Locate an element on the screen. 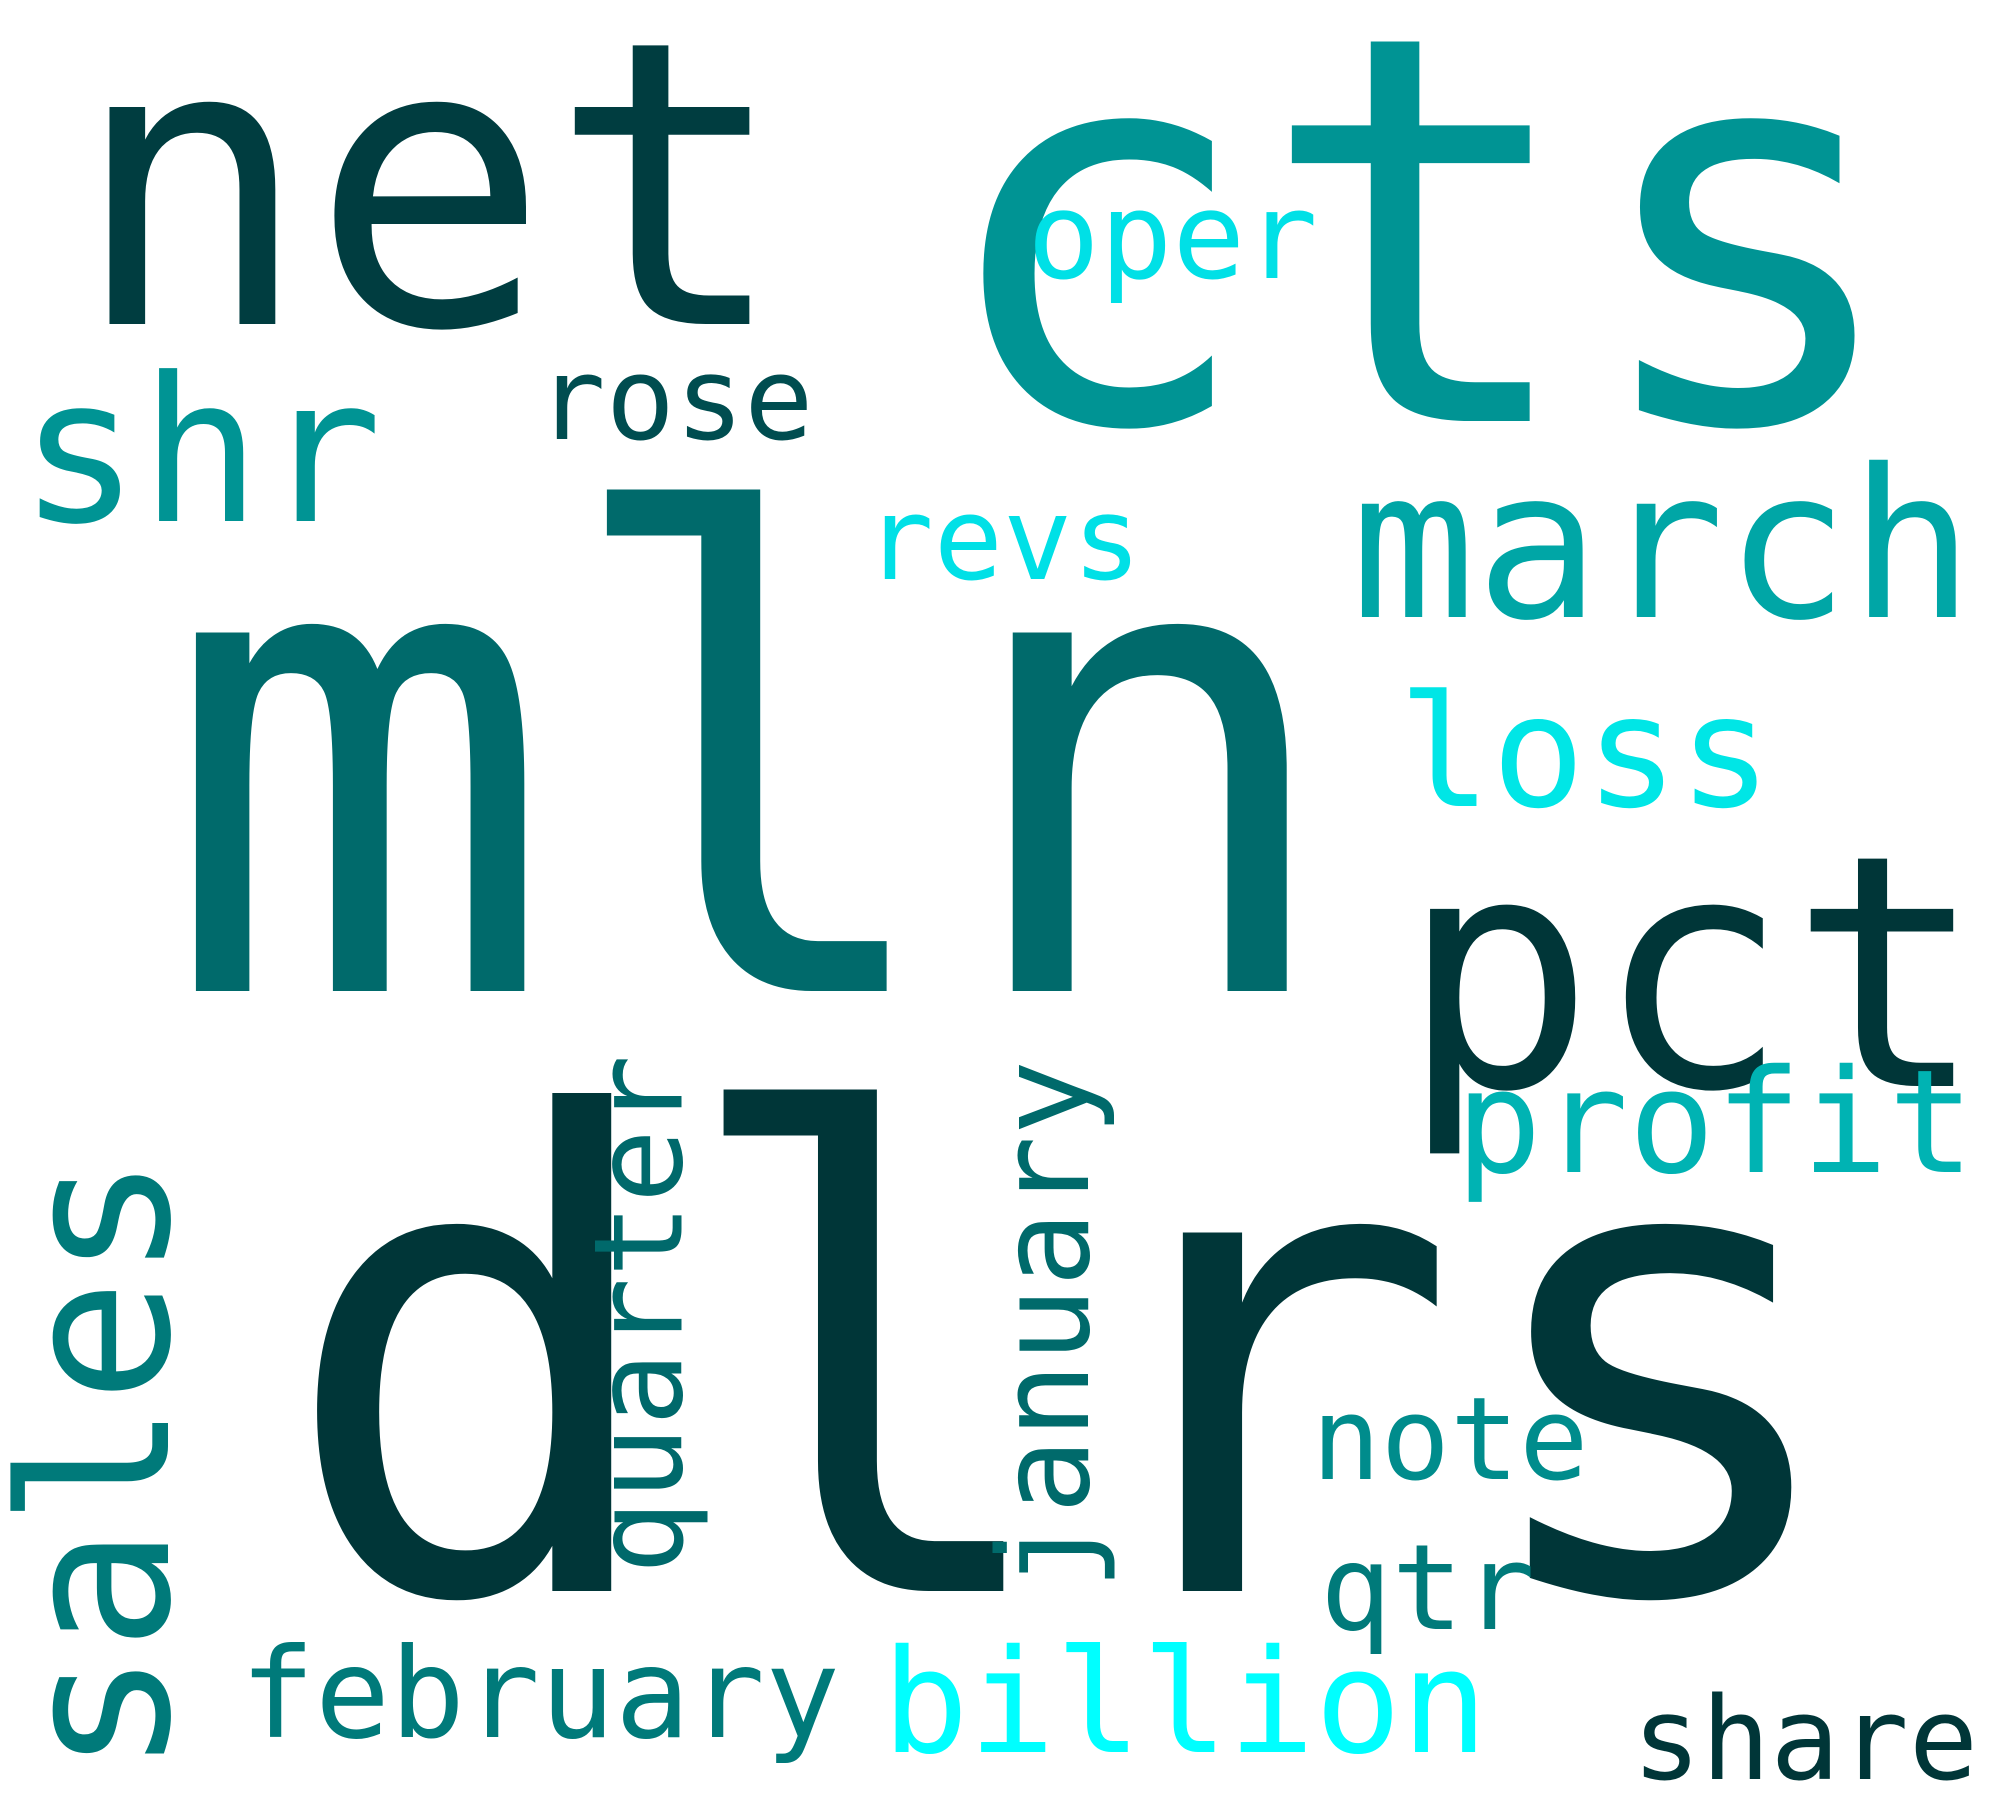  word-february: february is located at coordinates (540, 1694).